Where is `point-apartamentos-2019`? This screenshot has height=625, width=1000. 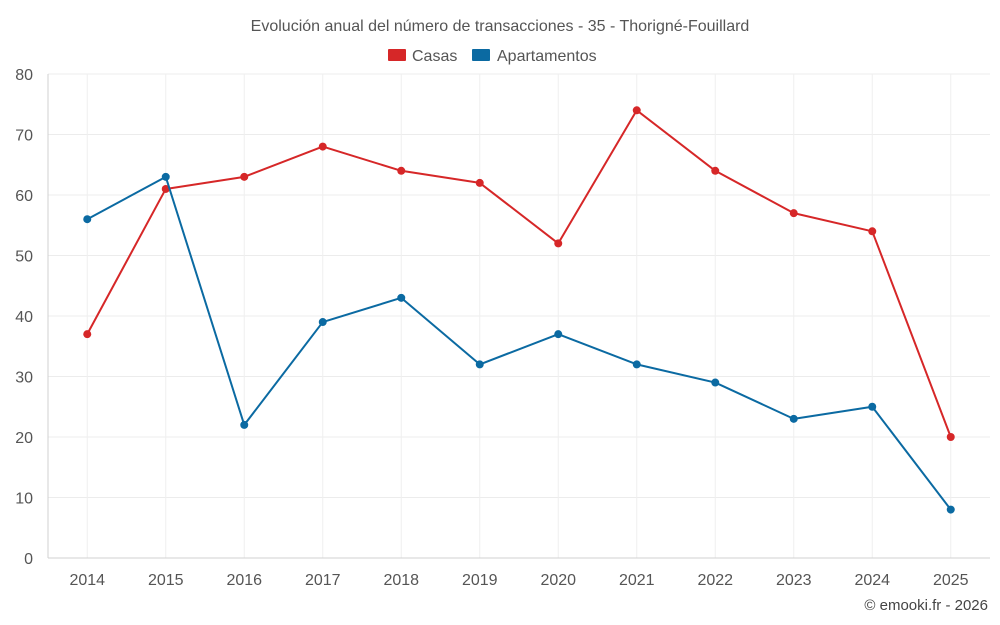
point-apartamentos-2019 is located at coordinates (479, 364).